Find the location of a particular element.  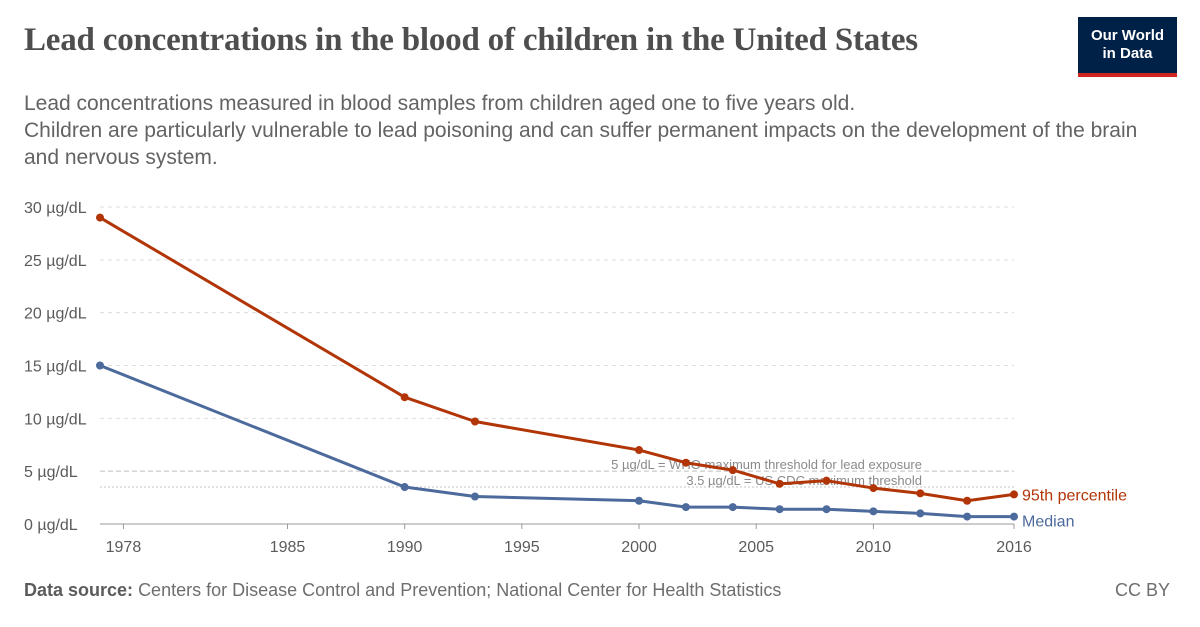

license-label: CC BY is located at coordinates (1142, 590).